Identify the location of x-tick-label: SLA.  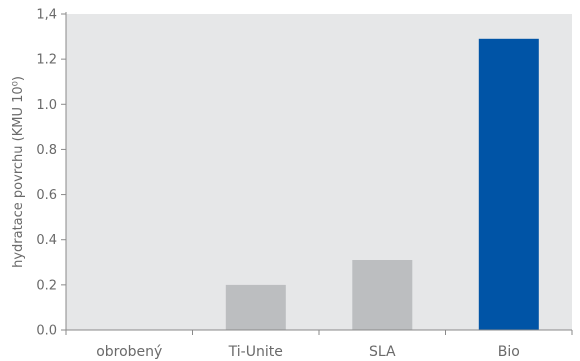
(382, 352).